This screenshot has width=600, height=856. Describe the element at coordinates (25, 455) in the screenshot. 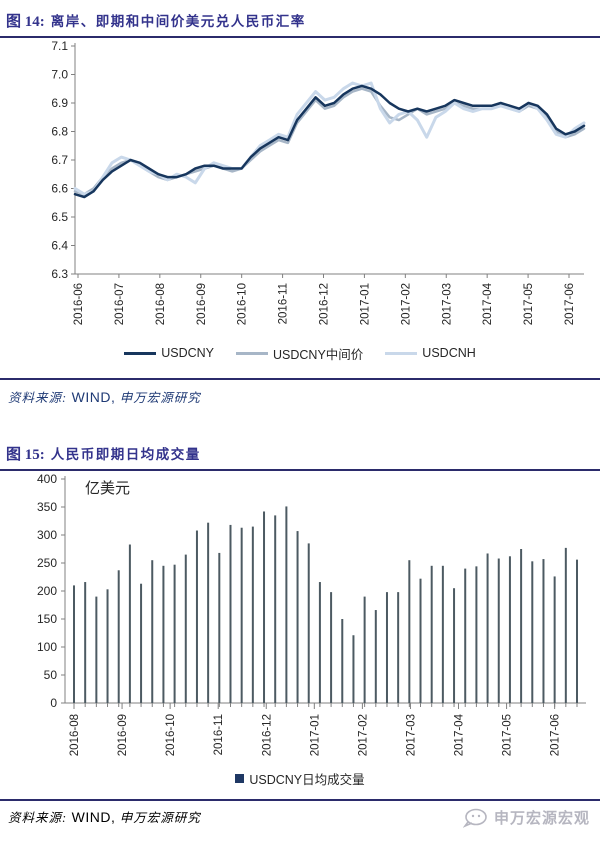

I see `figure15-number: 图 15:` at that location.